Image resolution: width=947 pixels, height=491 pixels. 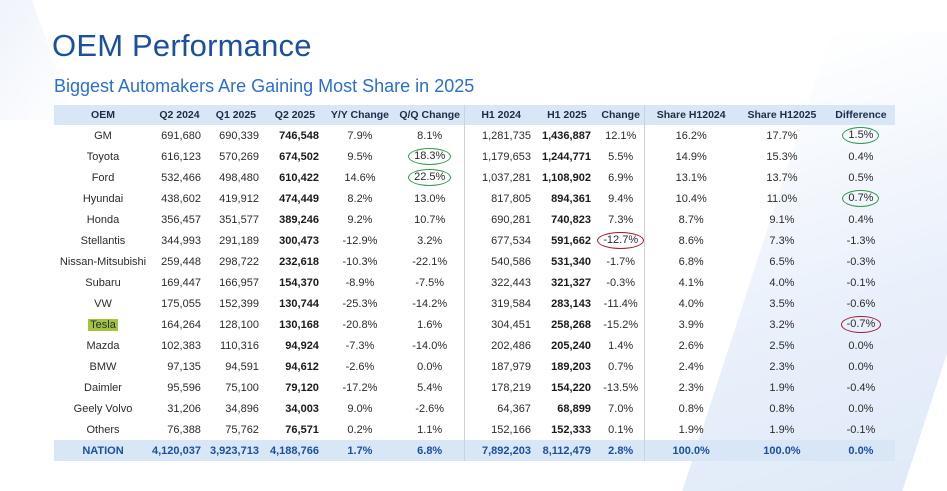 What do you see at coordinates (567, 366) in the screenshot?
I see `cell-h1-2025: 189,203` at bounding box center [567, 366].